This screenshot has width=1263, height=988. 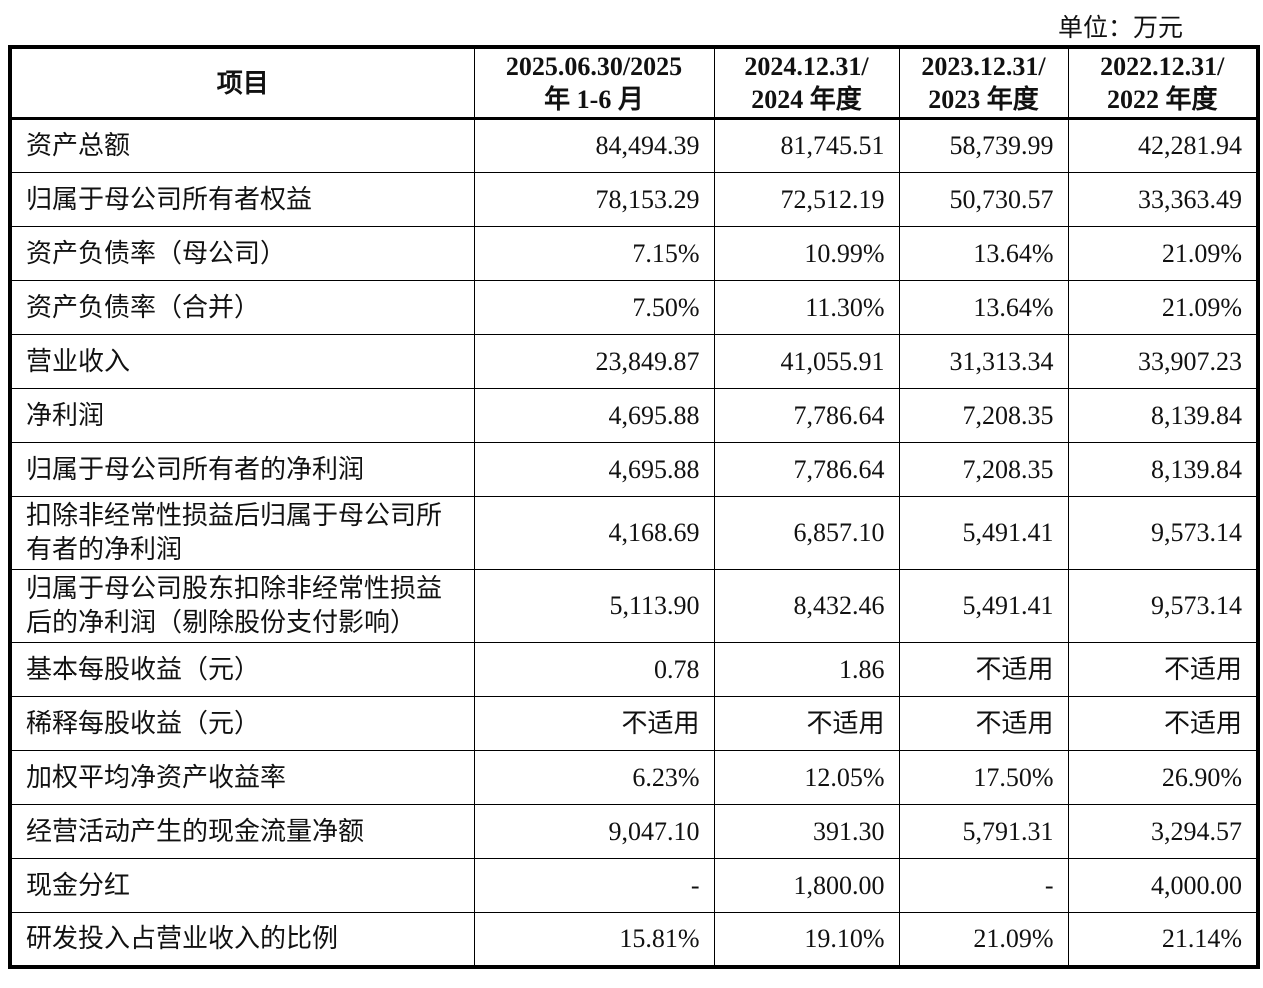 What do you see at coordinates (242, 939) in the screenshot?
I see `row-label: 研发投入占营业收入的比例` at bounding box center [242, 939].